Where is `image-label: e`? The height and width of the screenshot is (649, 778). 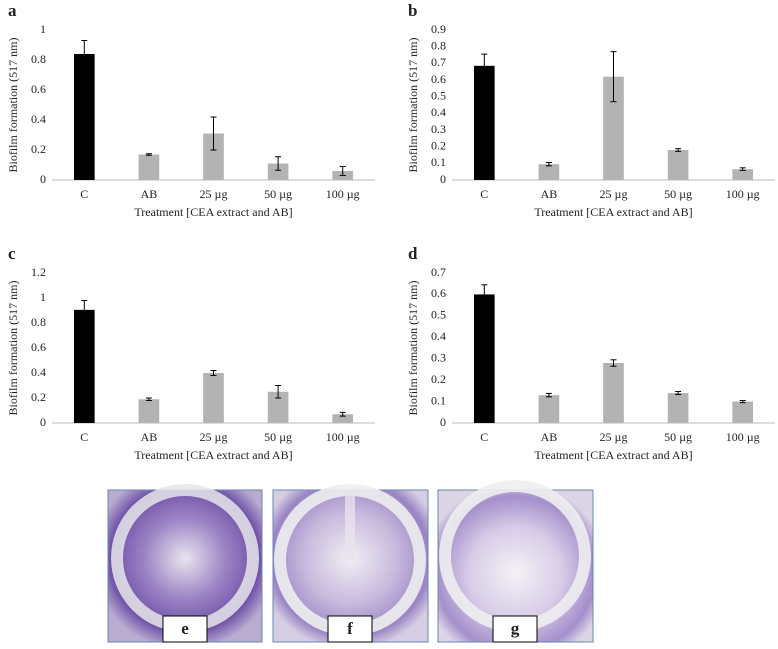 image-label: e is located at coordinates (185, 628).